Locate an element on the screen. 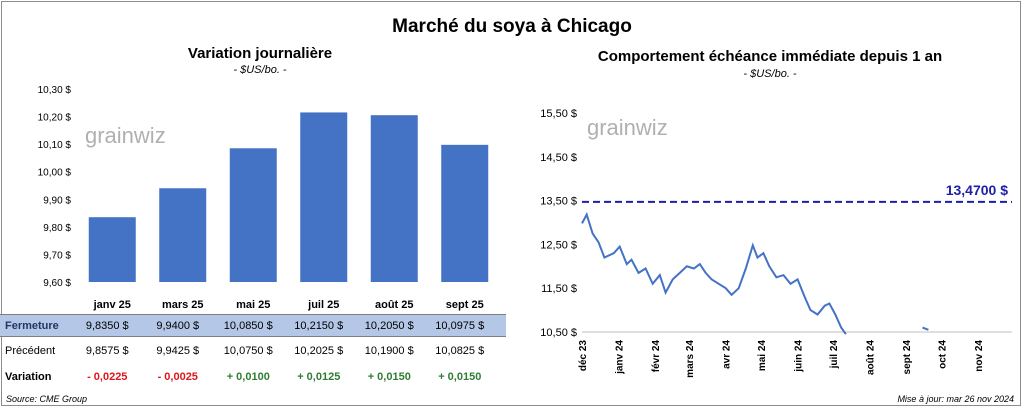 The width and height of the screenshot is (1024, 409). bar-watermark: grainwiz is located at coordinates (125, 135).